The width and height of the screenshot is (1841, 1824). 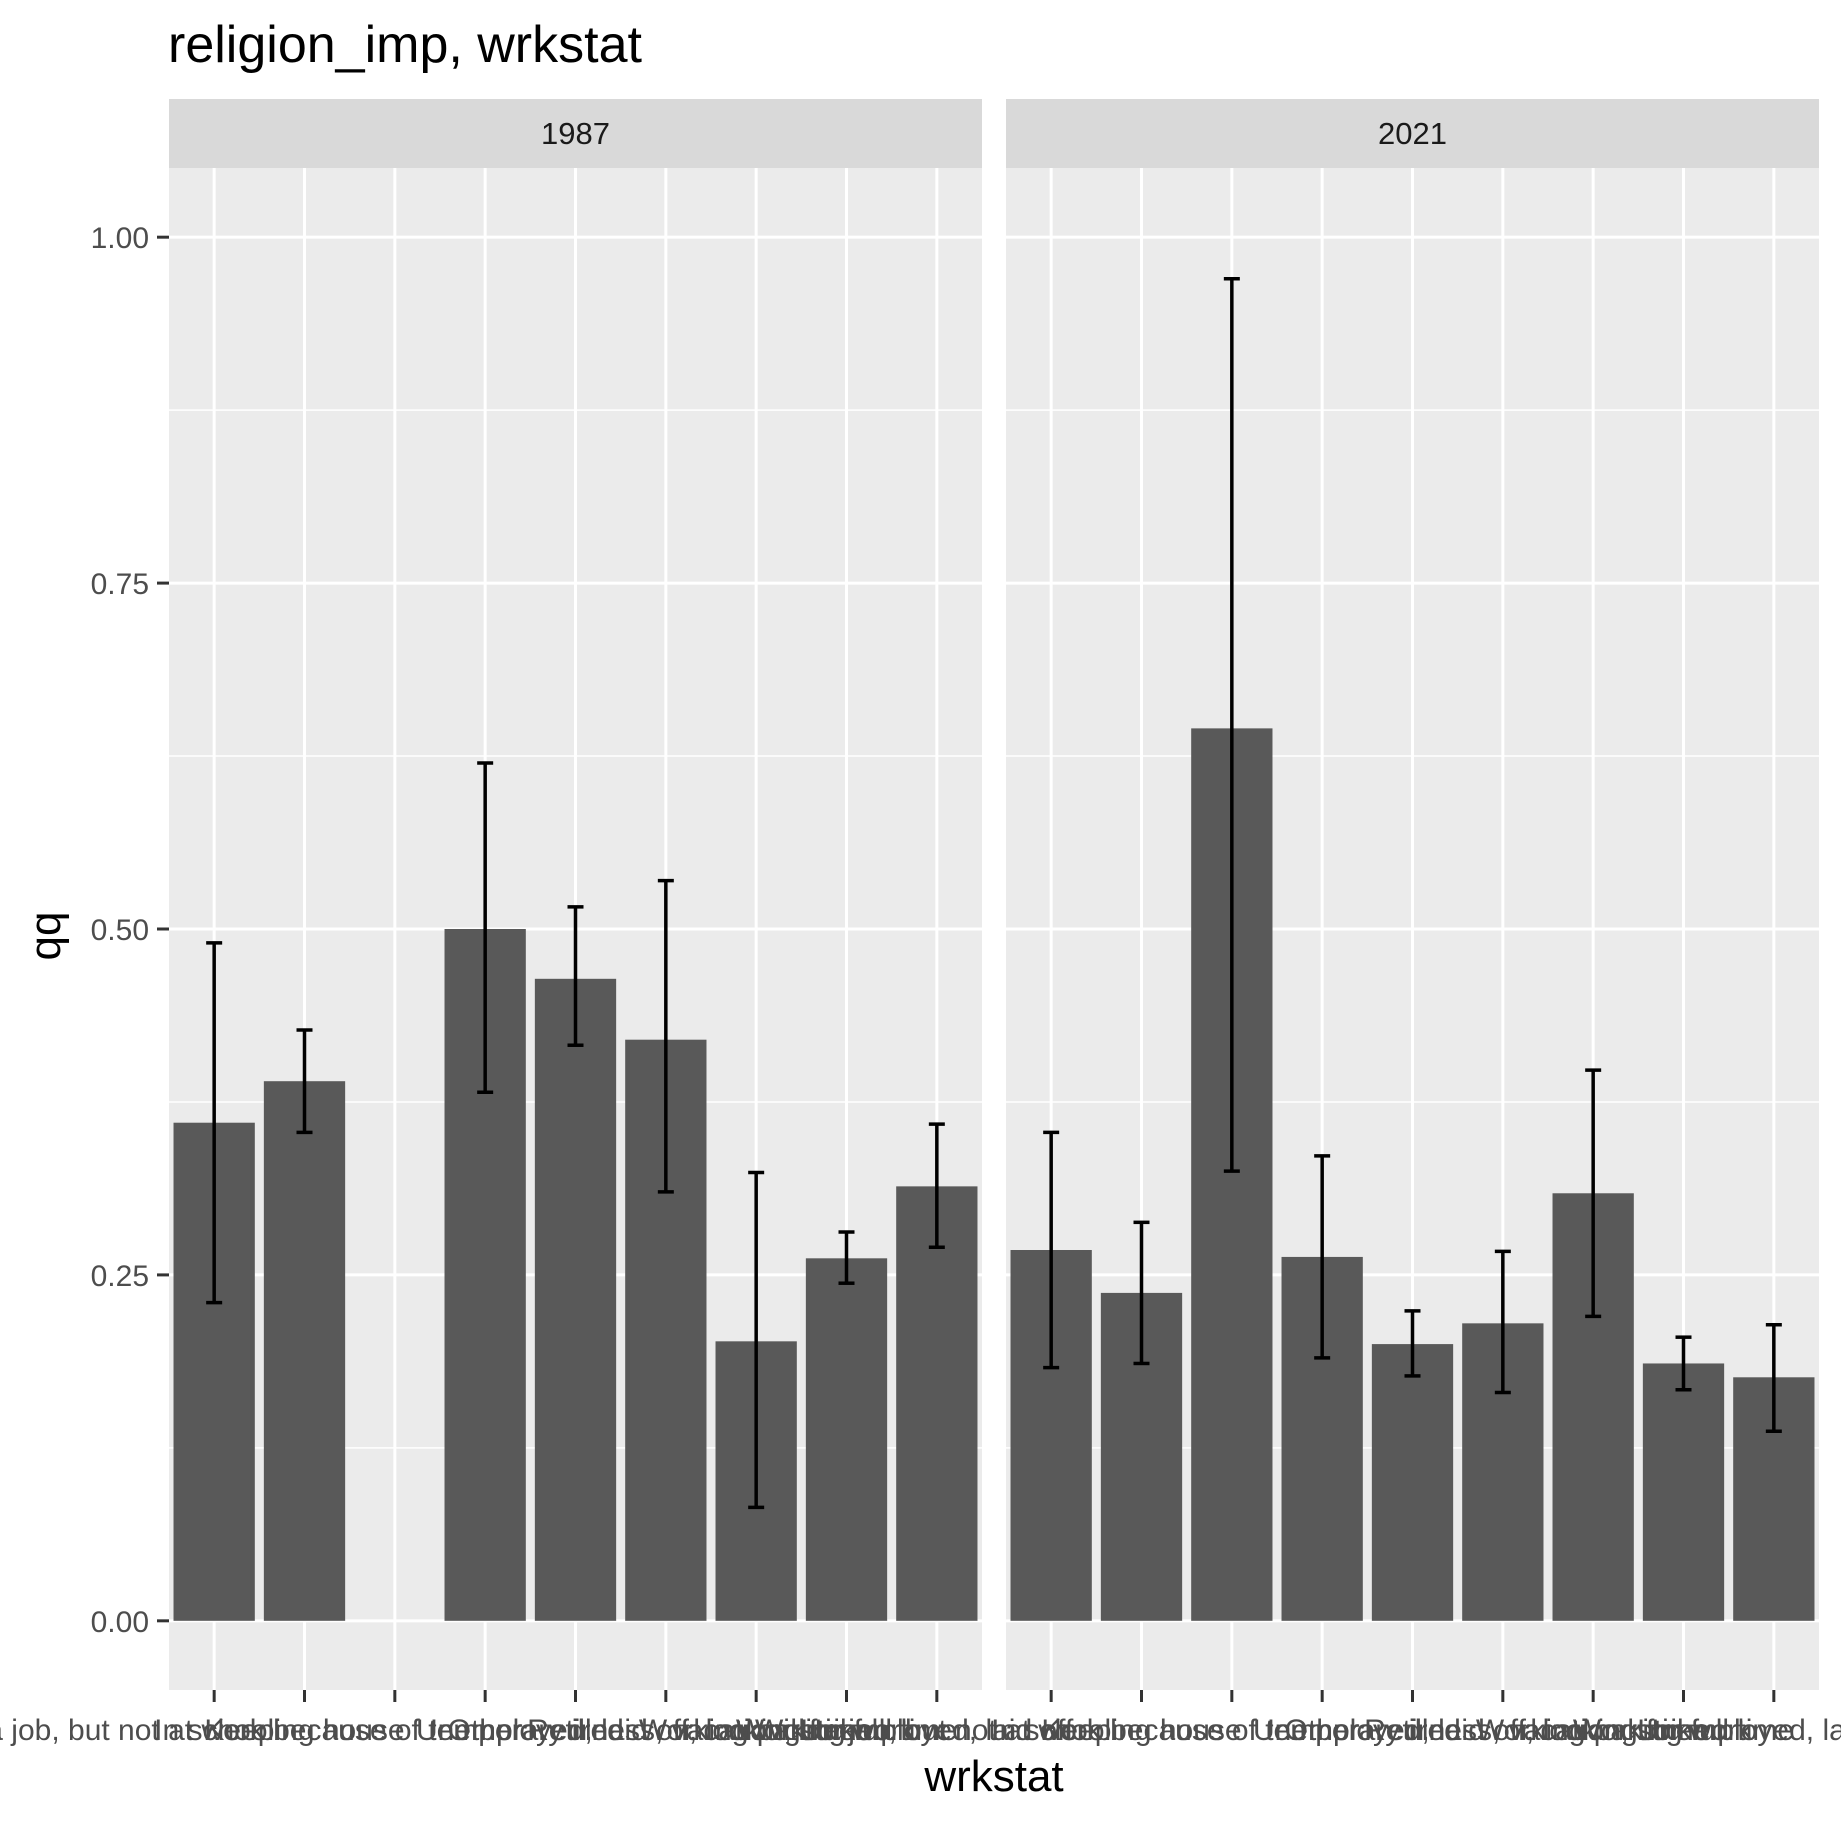 I want to click on chart-title: religion_imp, wrkstat, so click(x=405, y=45).